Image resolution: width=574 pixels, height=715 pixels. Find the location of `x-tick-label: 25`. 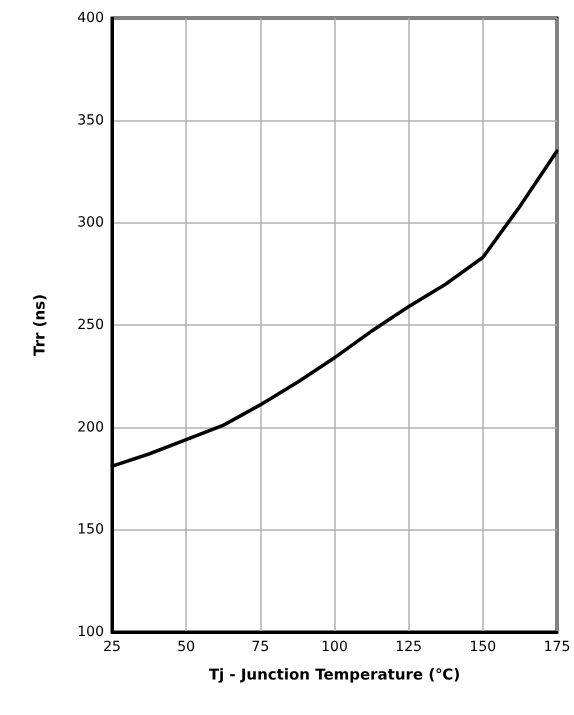

x-tick-label: 25 is located at coordinates (112, 647).